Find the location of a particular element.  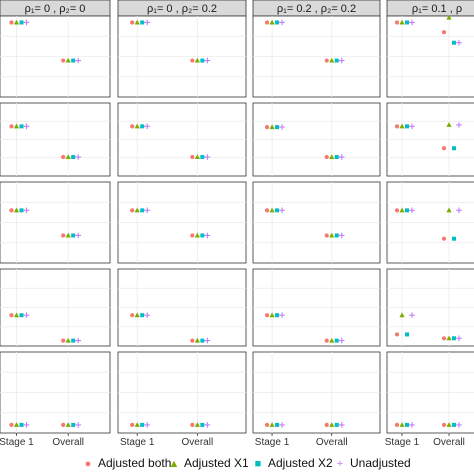

legend-item: + Unadjusted is located at coordinates (372, 463).